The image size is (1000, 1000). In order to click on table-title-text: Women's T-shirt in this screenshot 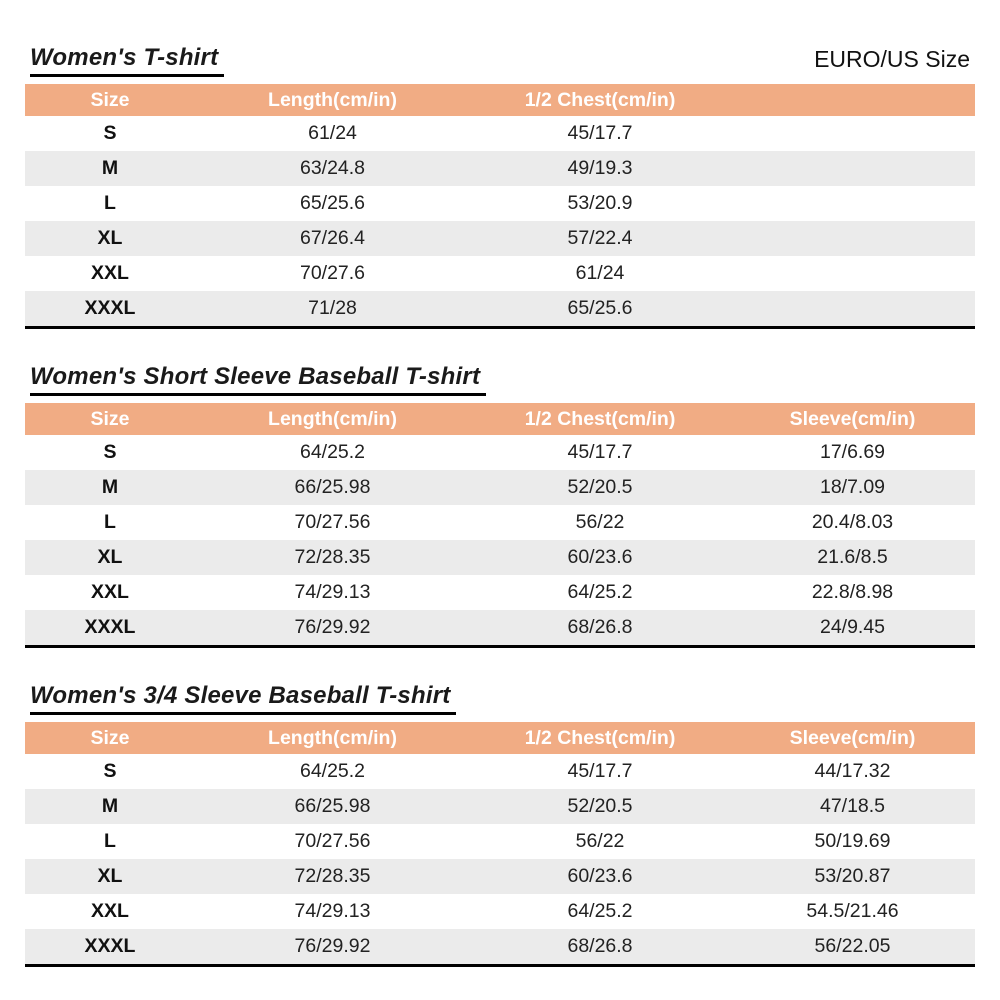, I will do `click(127, 60)`.